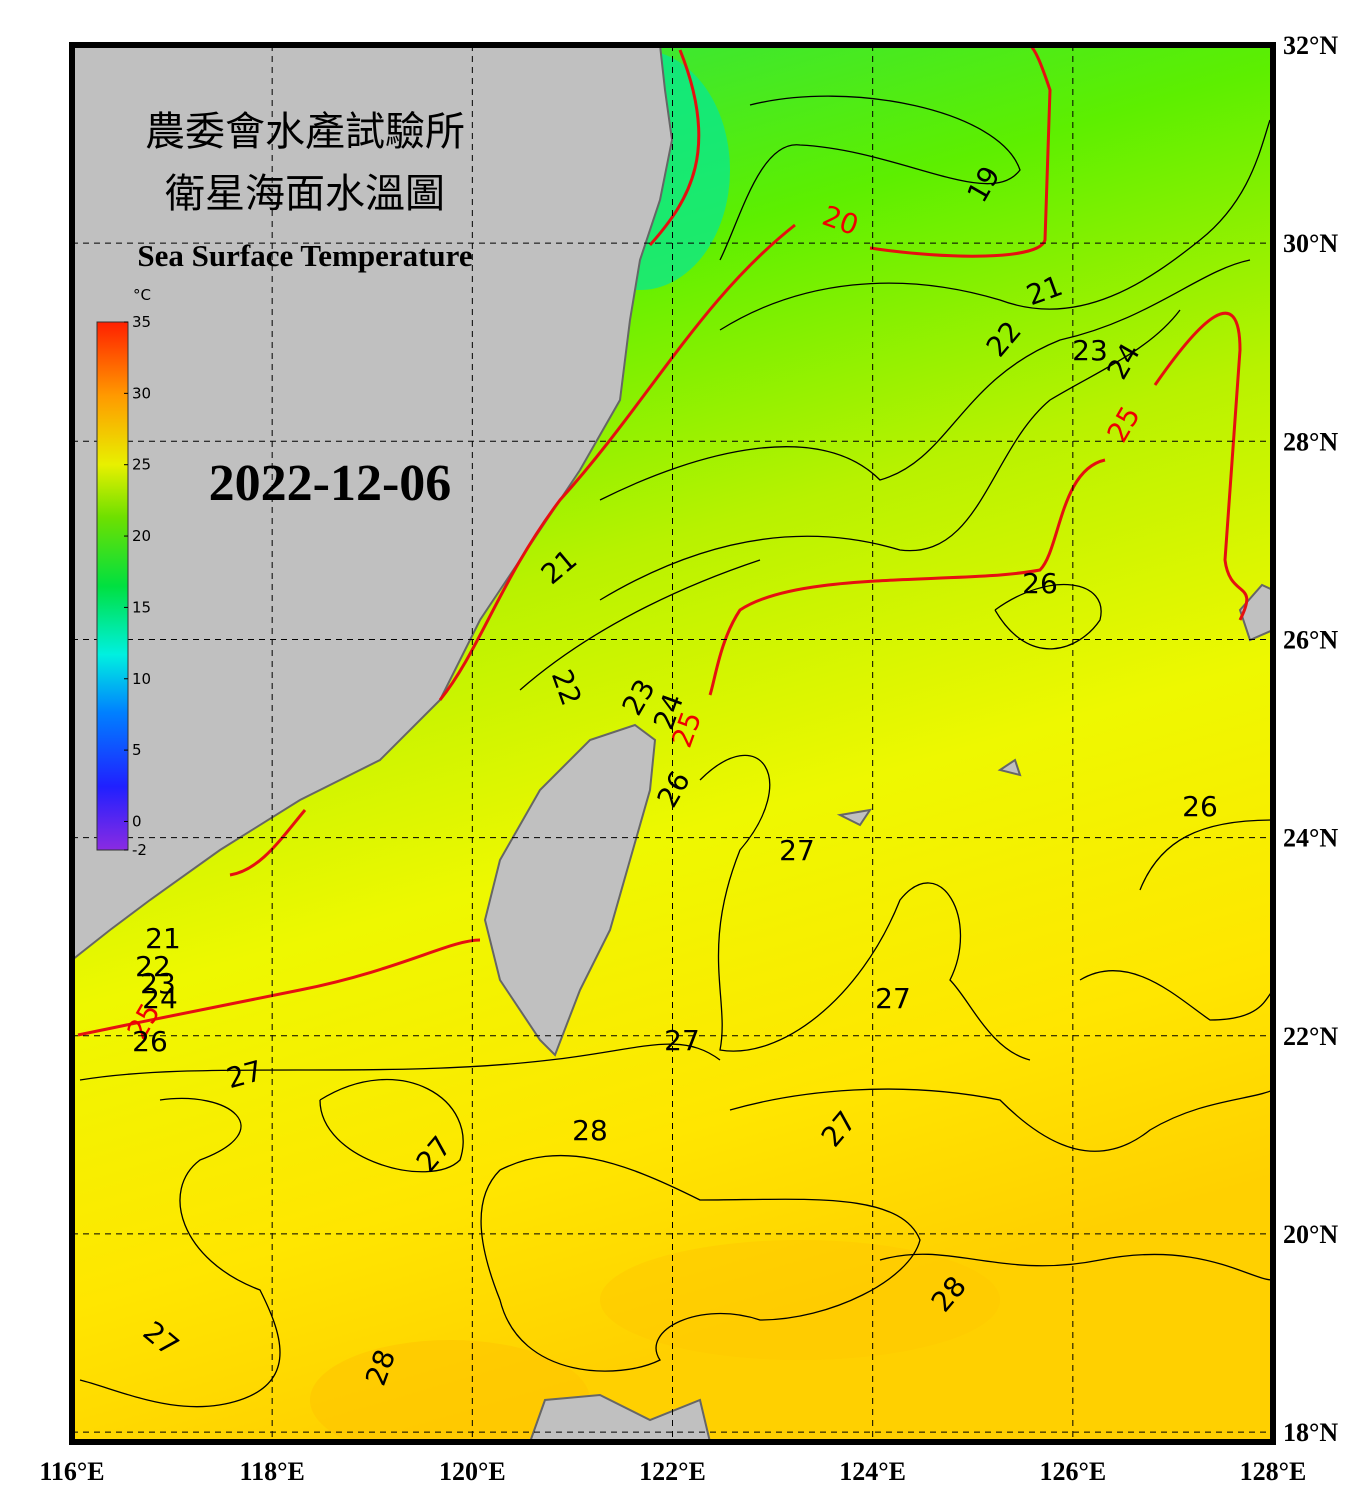 The height and width of the screenshot is (1500, 1350). Describe the element at coordinates (141, 322) in the screenshot. I see `colorbar-tick-label: 35` at that location.